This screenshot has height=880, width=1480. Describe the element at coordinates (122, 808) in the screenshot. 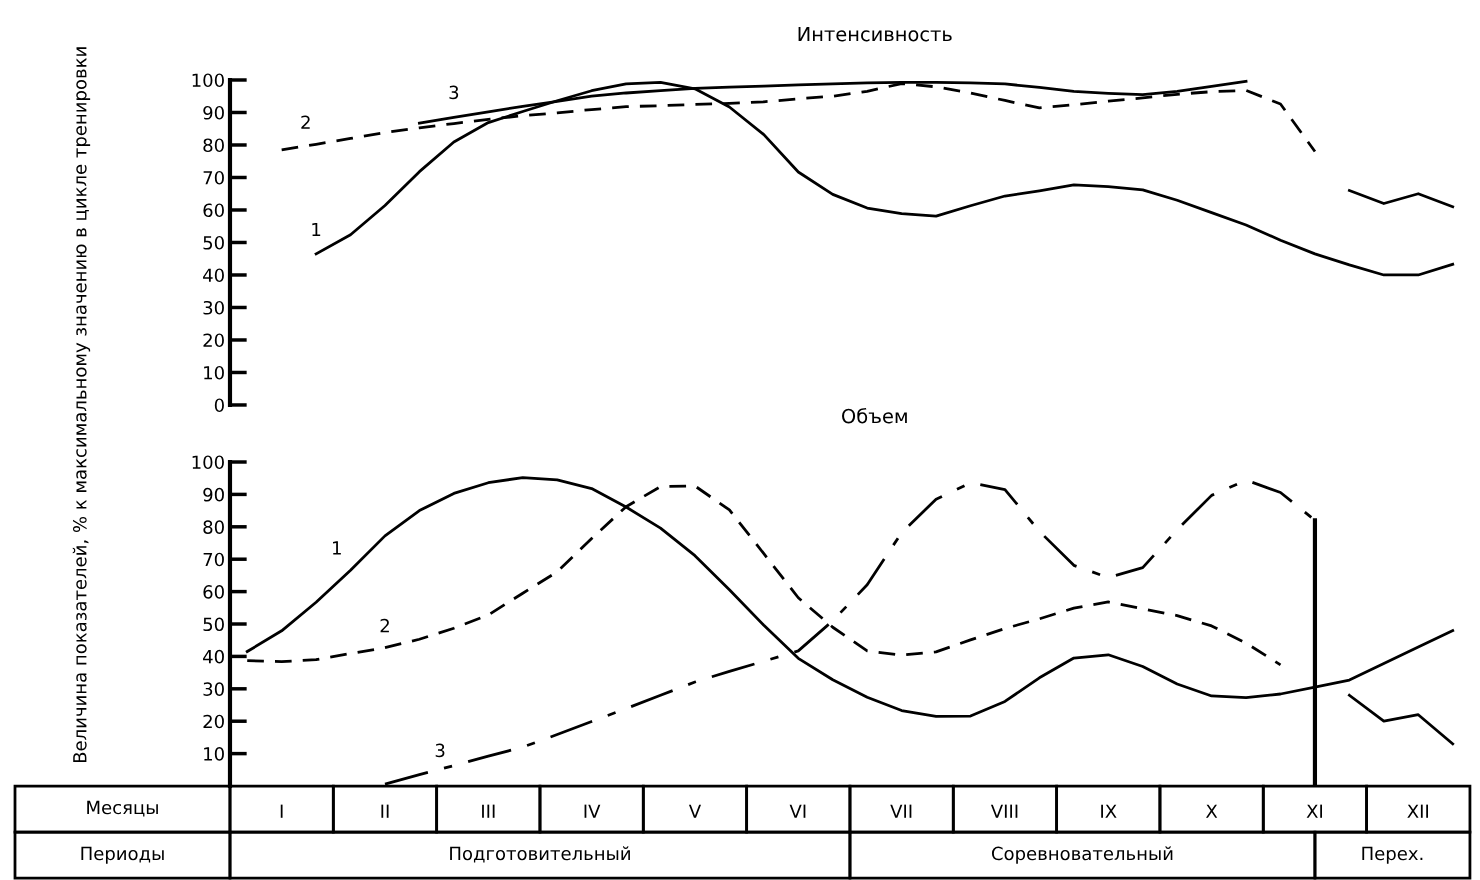

I see `text: Месяцы` at that location.